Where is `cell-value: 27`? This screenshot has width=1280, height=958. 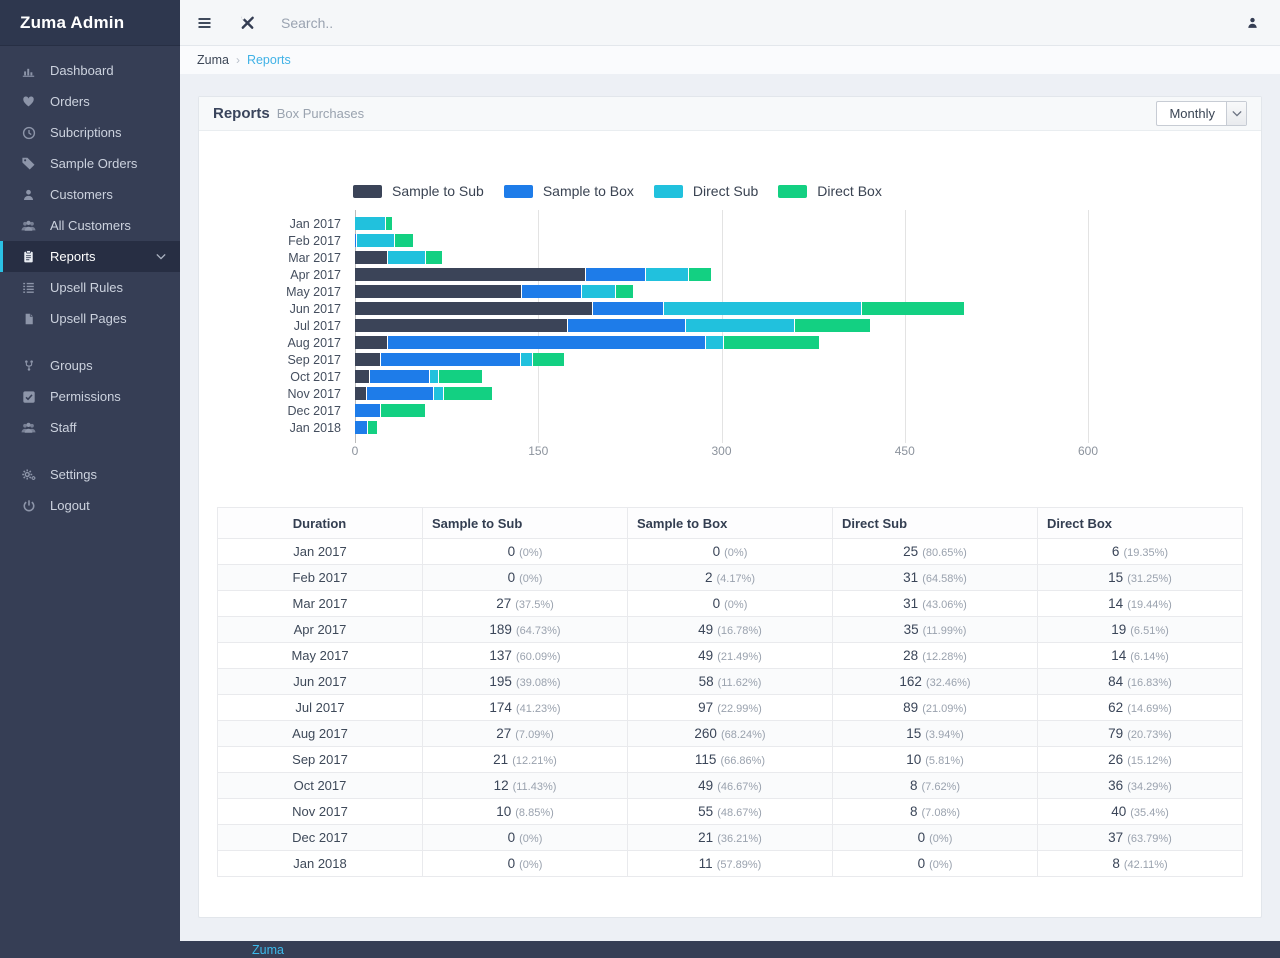 cell-value: 27 is located at coordinates (504, 733).